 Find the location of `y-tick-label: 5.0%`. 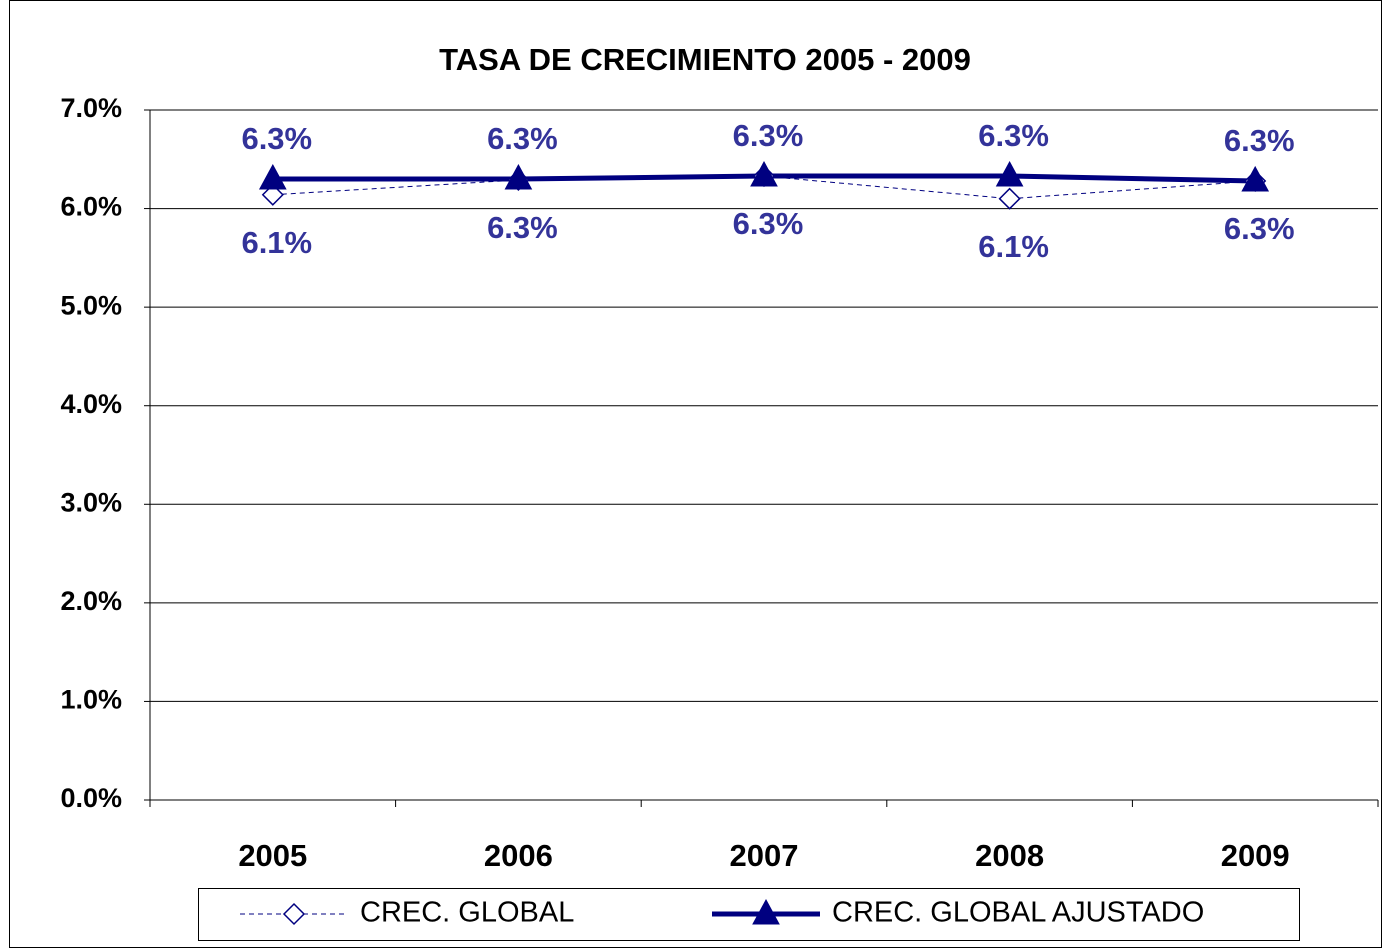

y-tick-label: 5.0% is located at coordinates (91, 305).